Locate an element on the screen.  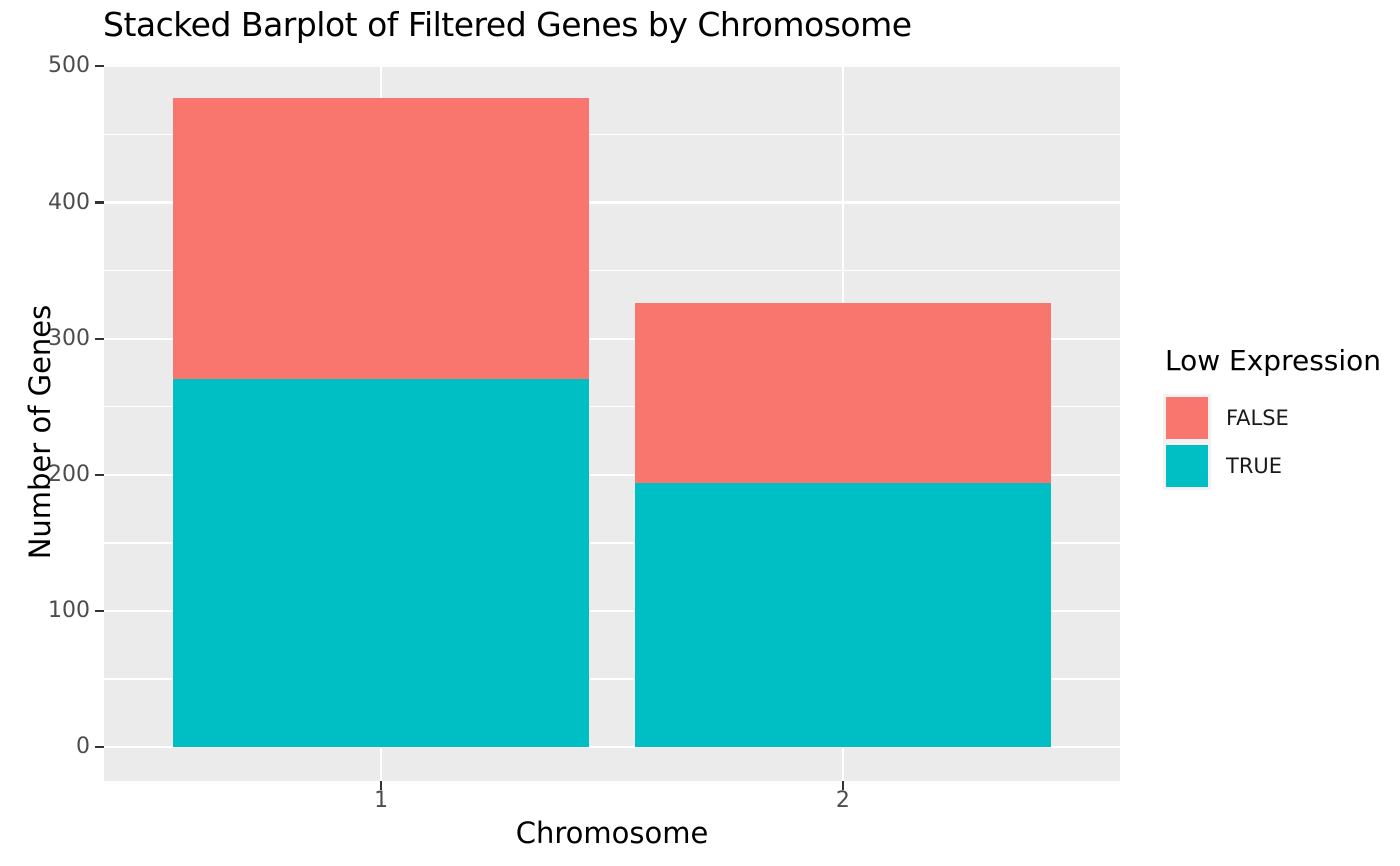
bar-chr1-true-segment is located at coordinates (381, 563).